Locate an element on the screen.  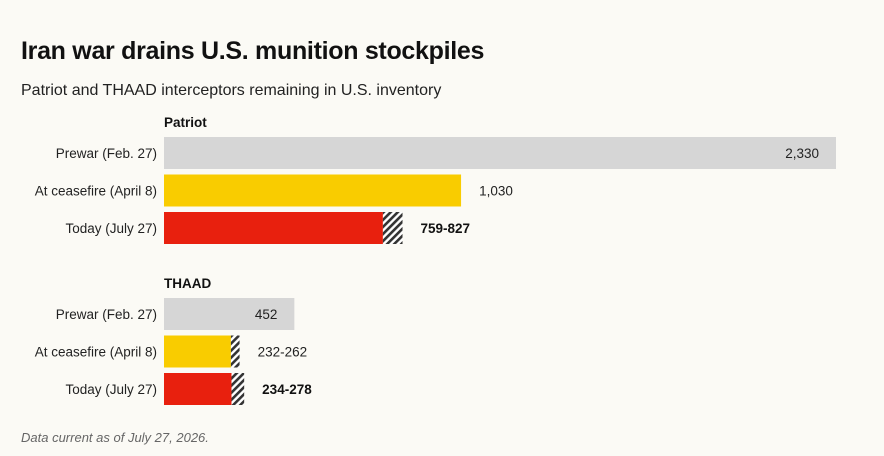
group-label: THAAD is located at coordinates (187, 283).